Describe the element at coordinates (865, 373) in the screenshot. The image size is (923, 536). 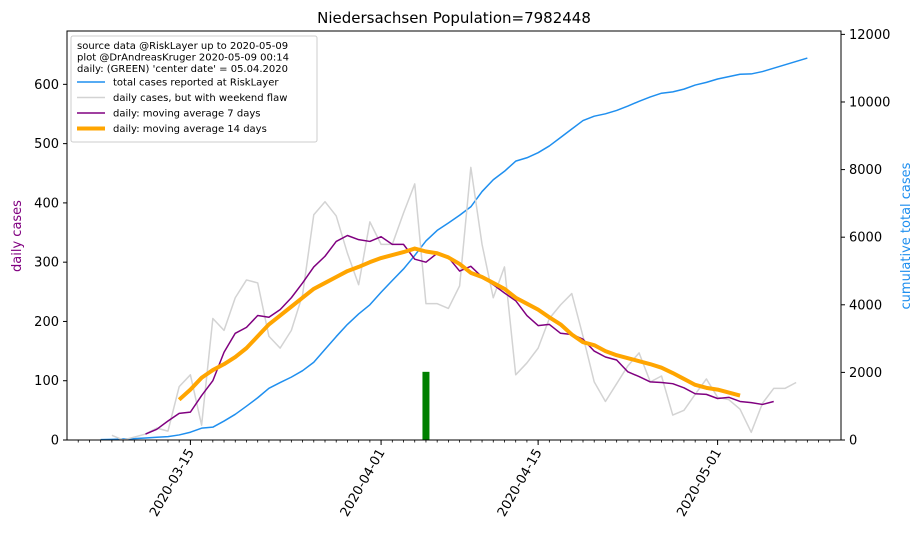
I see `right-tick-label: 2000` at that location.